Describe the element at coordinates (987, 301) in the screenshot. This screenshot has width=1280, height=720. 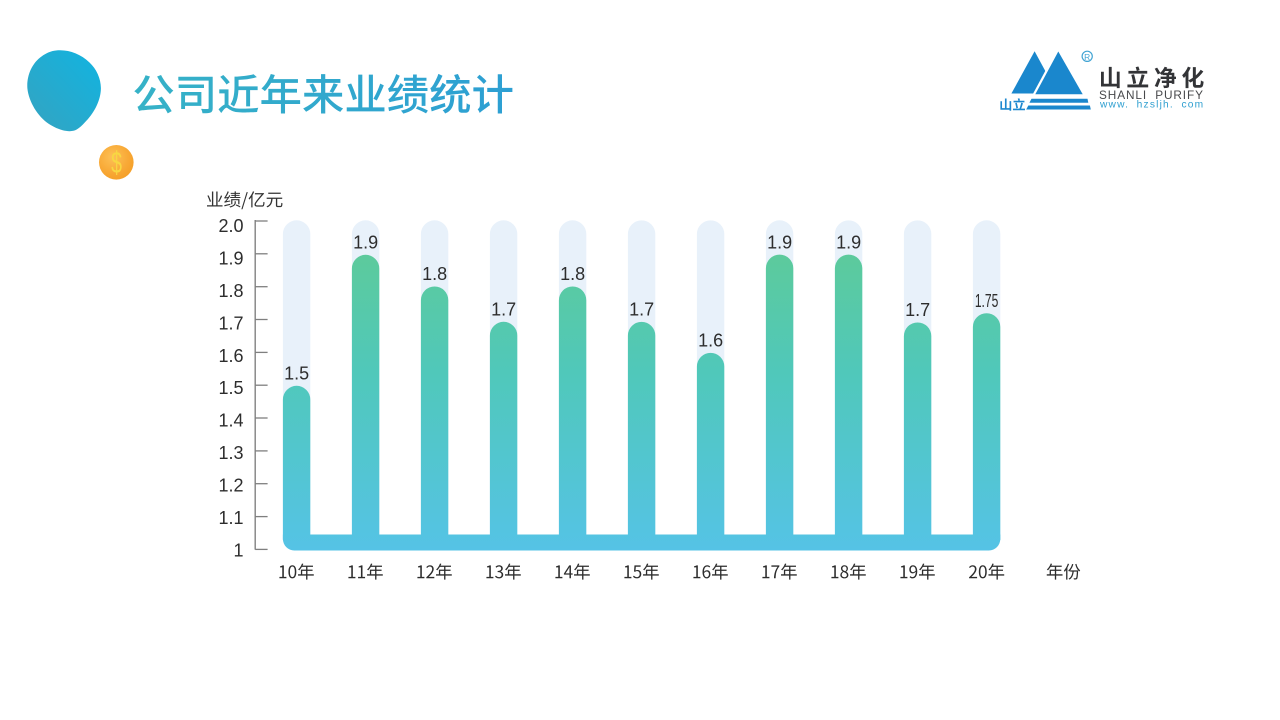
I see `svg-text: 1.75` at that location.